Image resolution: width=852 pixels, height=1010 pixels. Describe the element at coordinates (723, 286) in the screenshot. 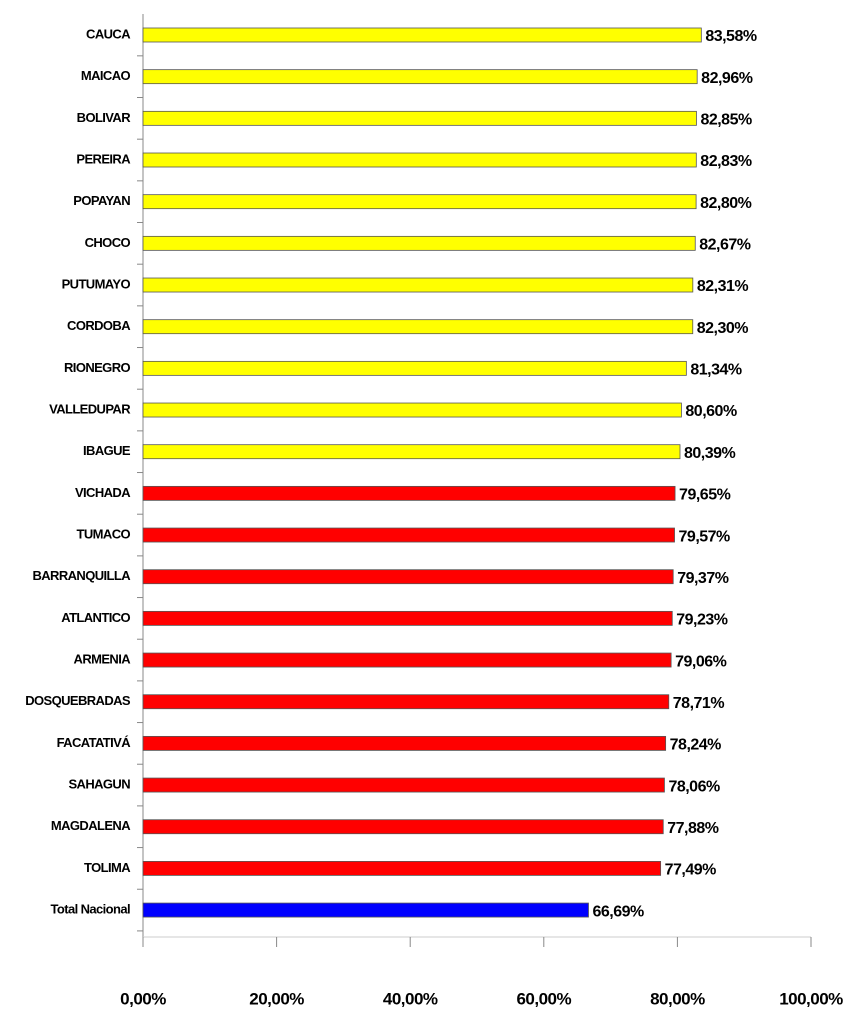

I see `value-label: 82,31%` at that location.